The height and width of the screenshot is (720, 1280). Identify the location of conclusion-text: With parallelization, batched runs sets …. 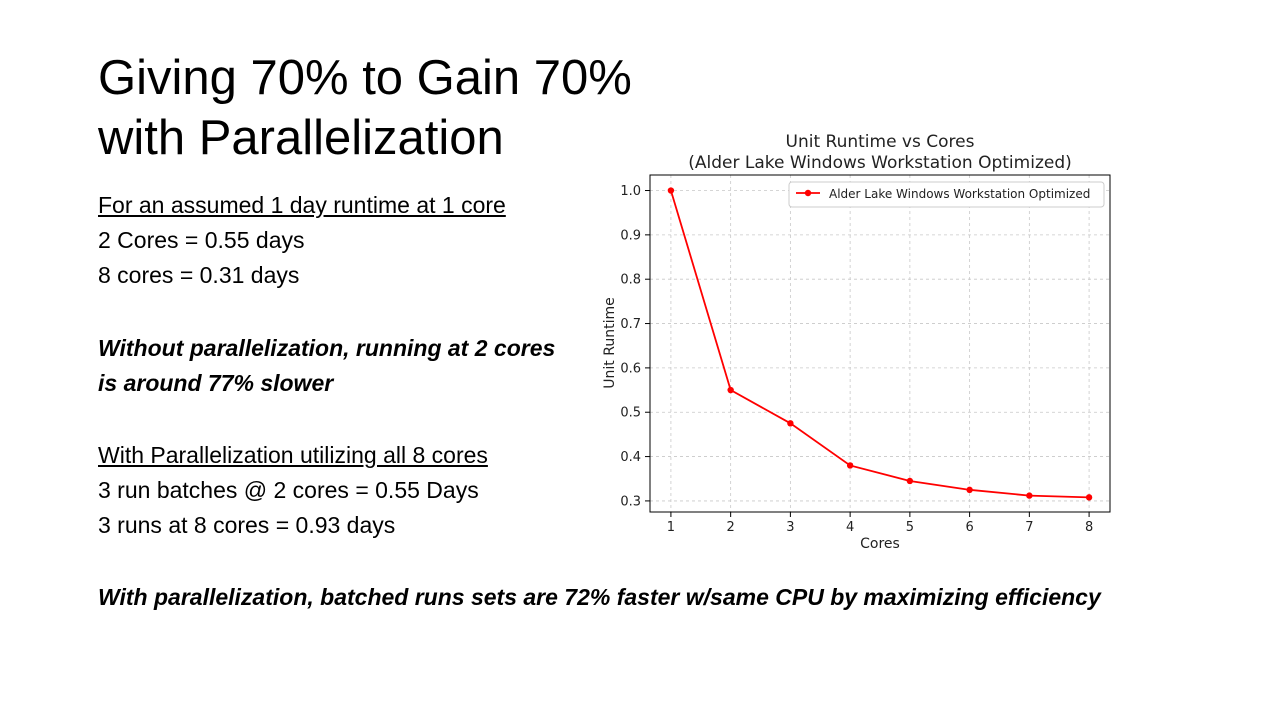
(599, 597).